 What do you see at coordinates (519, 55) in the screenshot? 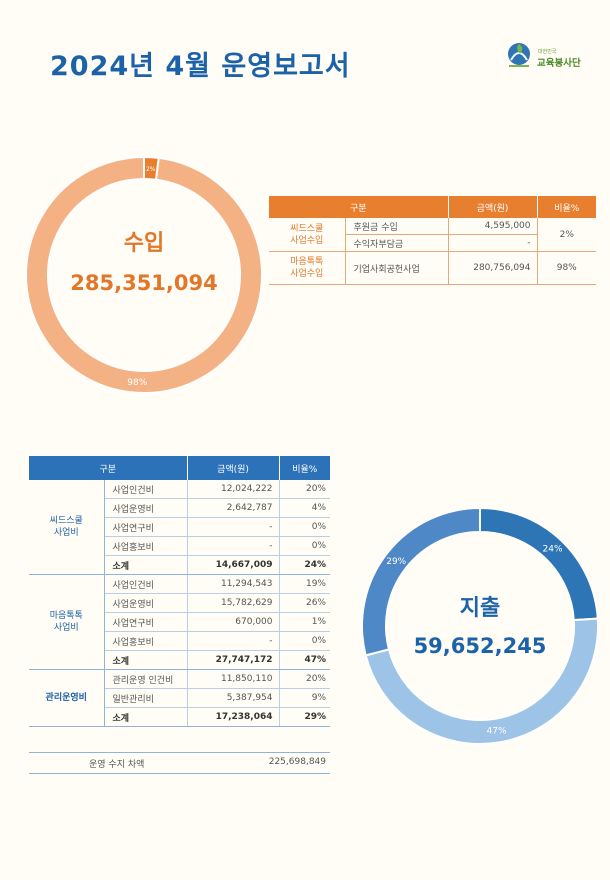
I see `hands-leaf-icon` at bounding box center [519, 55].